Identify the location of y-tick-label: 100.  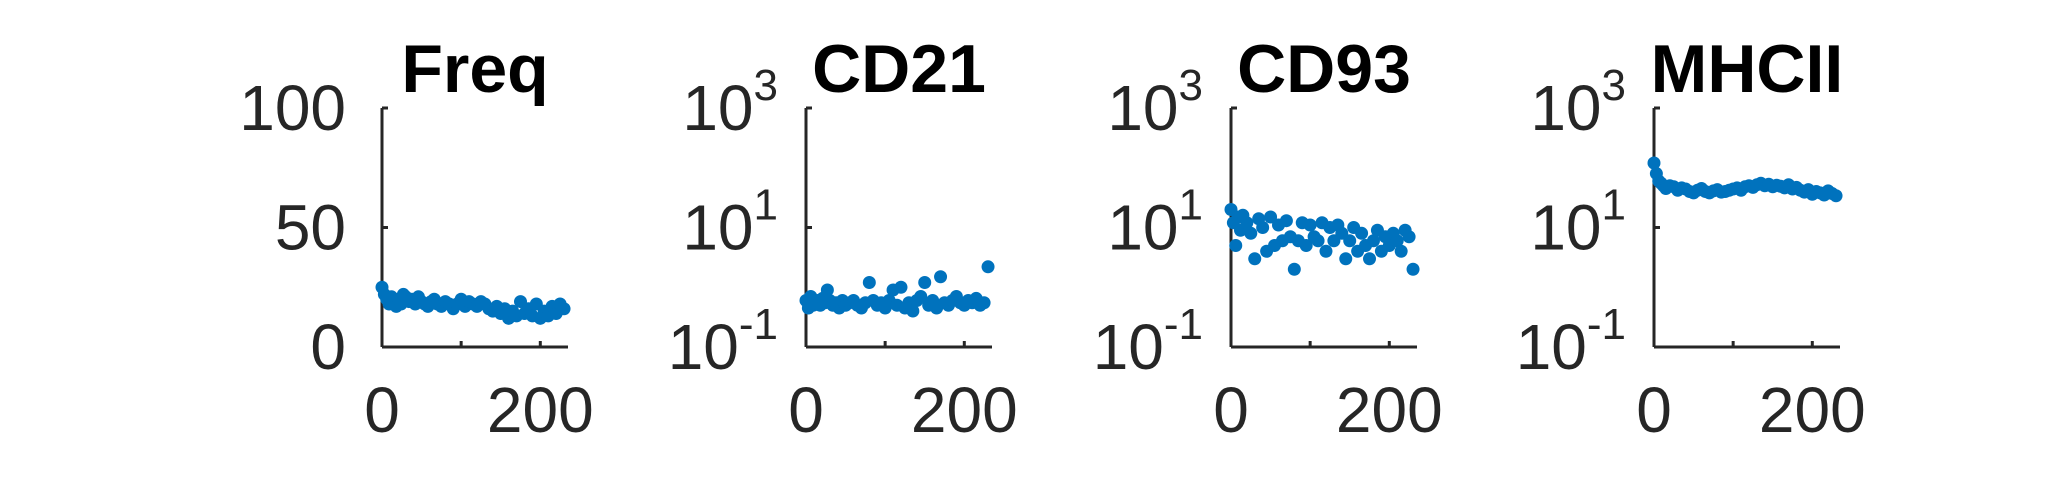
(292, 108).